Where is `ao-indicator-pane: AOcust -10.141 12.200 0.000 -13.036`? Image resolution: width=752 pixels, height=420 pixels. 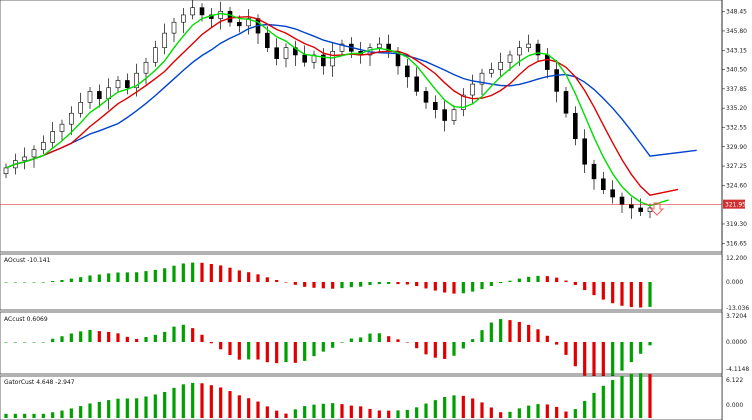 ao-indicator-pane: AOcust -10.141 12.200 0.000 -13.036 is located at coordinates (374, 282).